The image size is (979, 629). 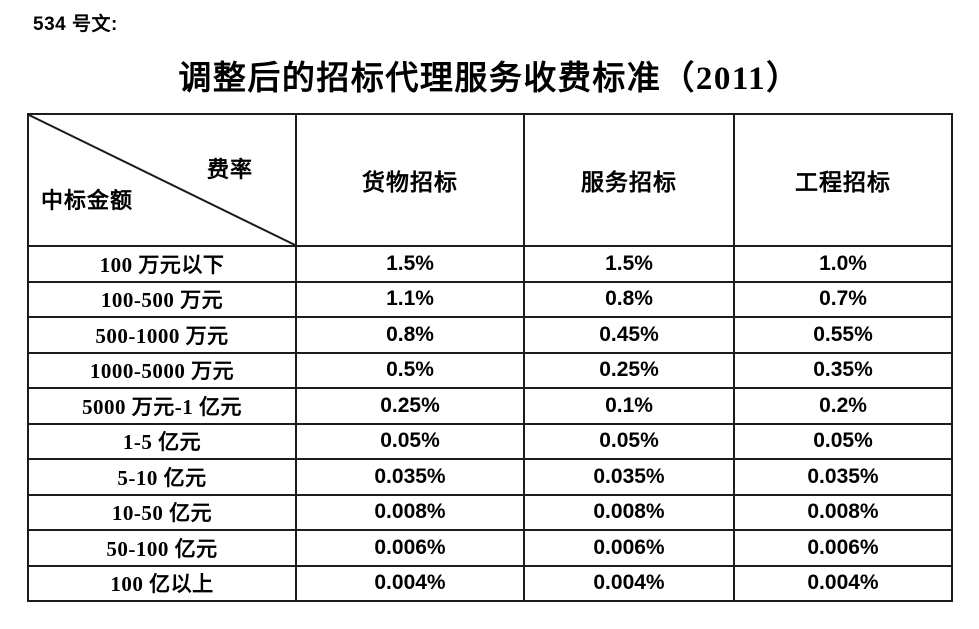 I want to click on table-row: 500-1000 万元 0.8% 0.45% 0.55%, so click(x=490, y=335).